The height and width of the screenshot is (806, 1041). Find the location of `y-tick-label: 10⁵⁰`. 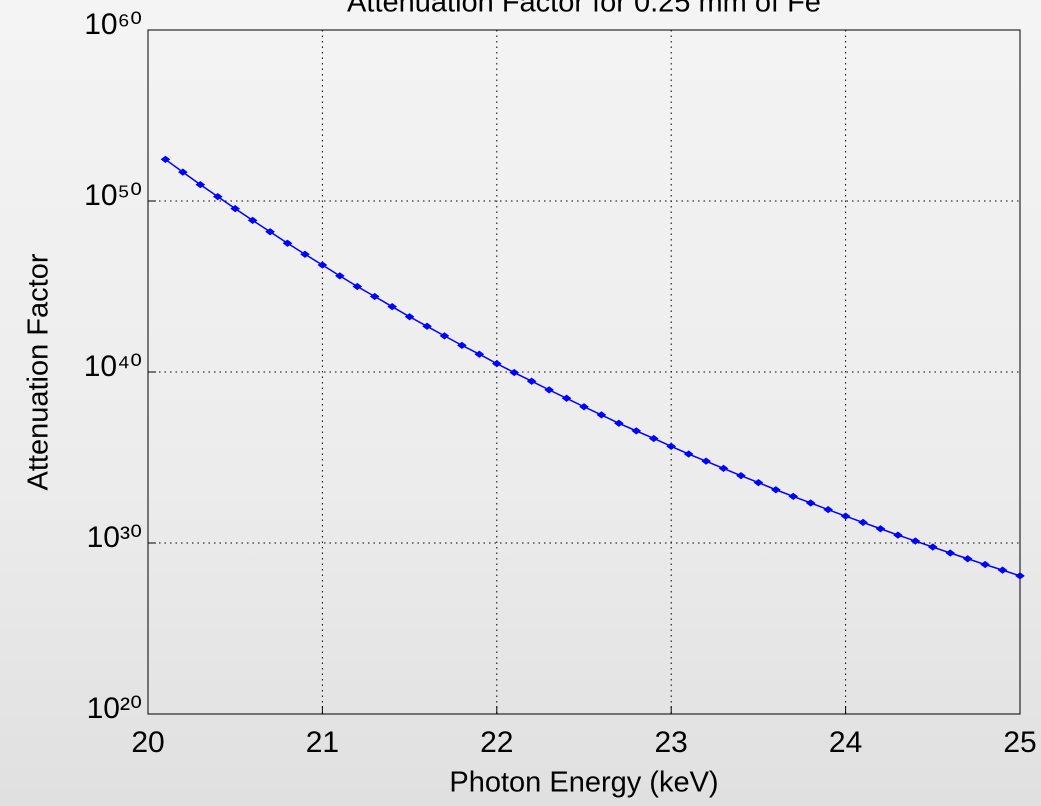

y-tick-label: 10⁵⁰ is located at coordinates (113, 195).